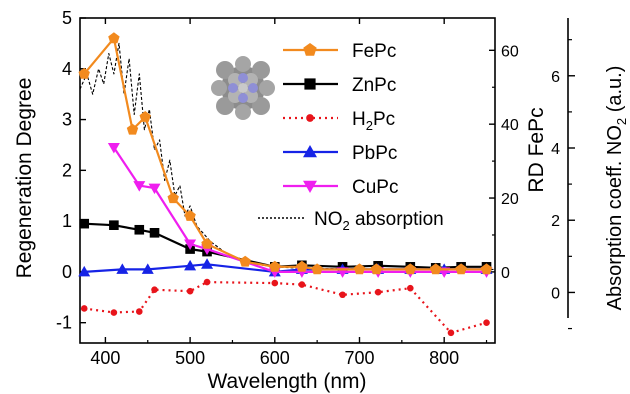  Describe the element at coordinates (67, 120) in the screenshot. I see `y-tick-label: 3` at that location.